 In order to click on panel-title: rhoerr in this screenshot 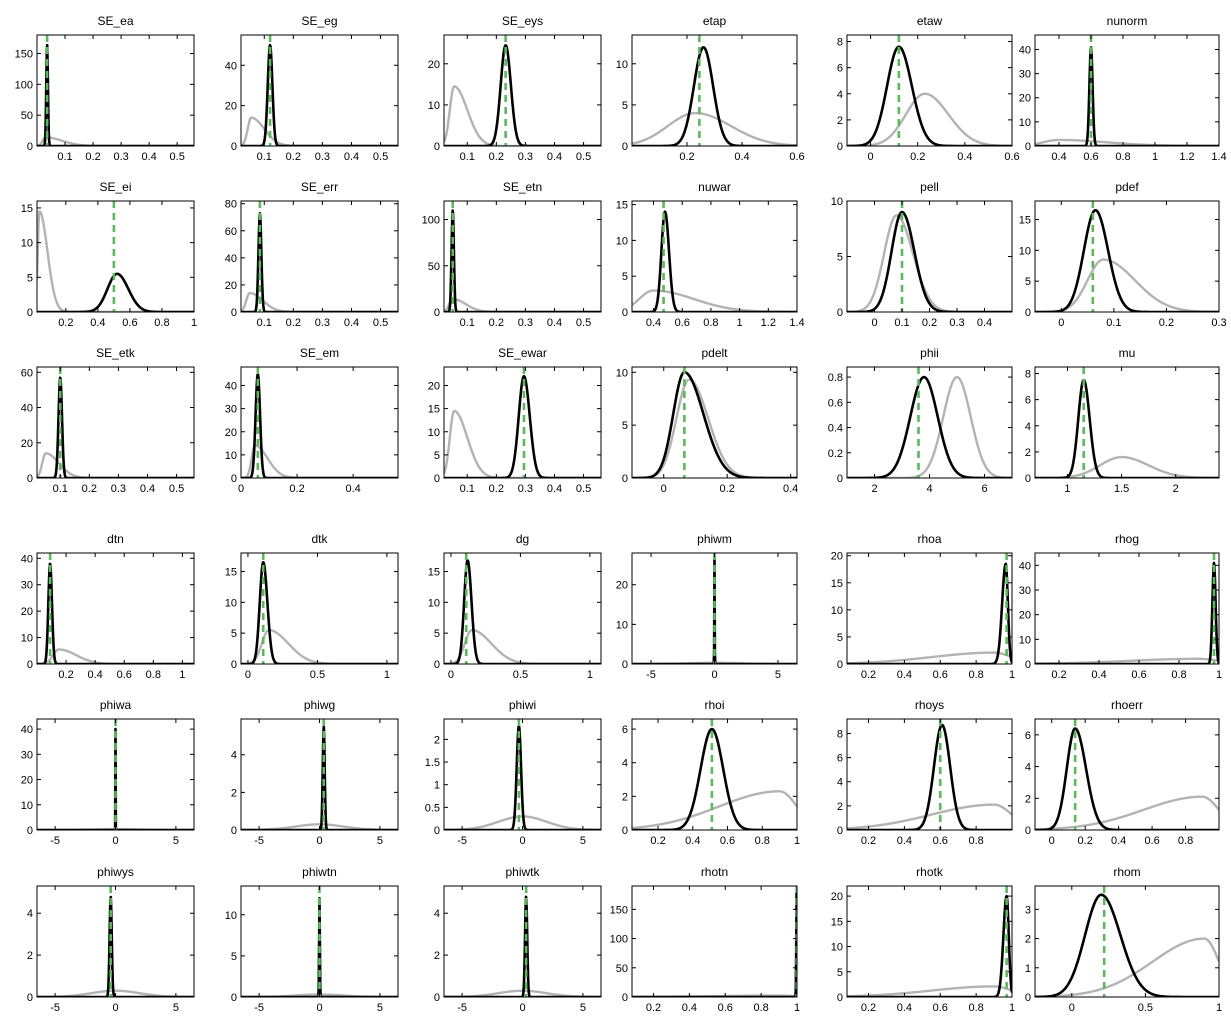, I will do `click(1127, 705)`.